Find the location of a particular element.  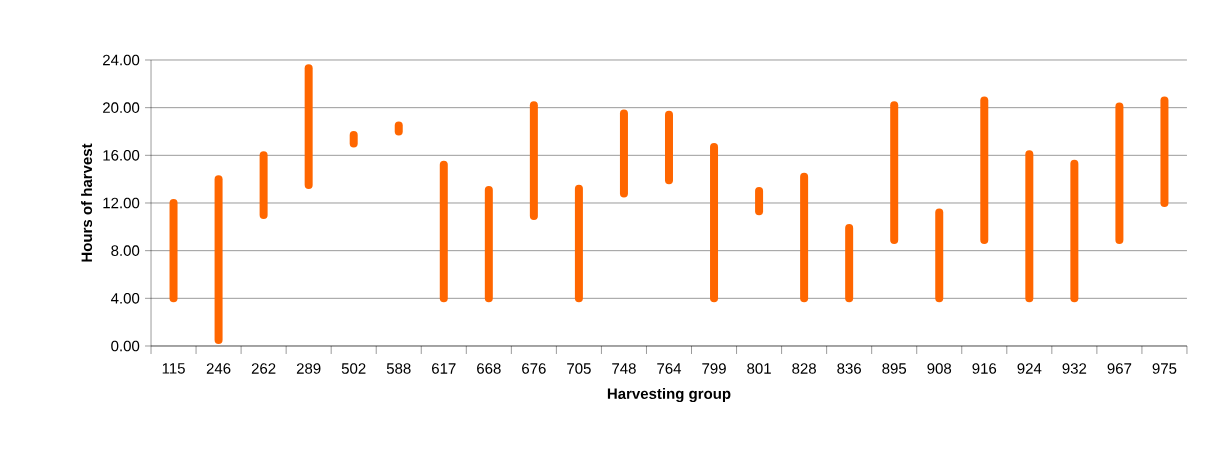

x-tick-label: 895 is located at coordinates (894, 368).